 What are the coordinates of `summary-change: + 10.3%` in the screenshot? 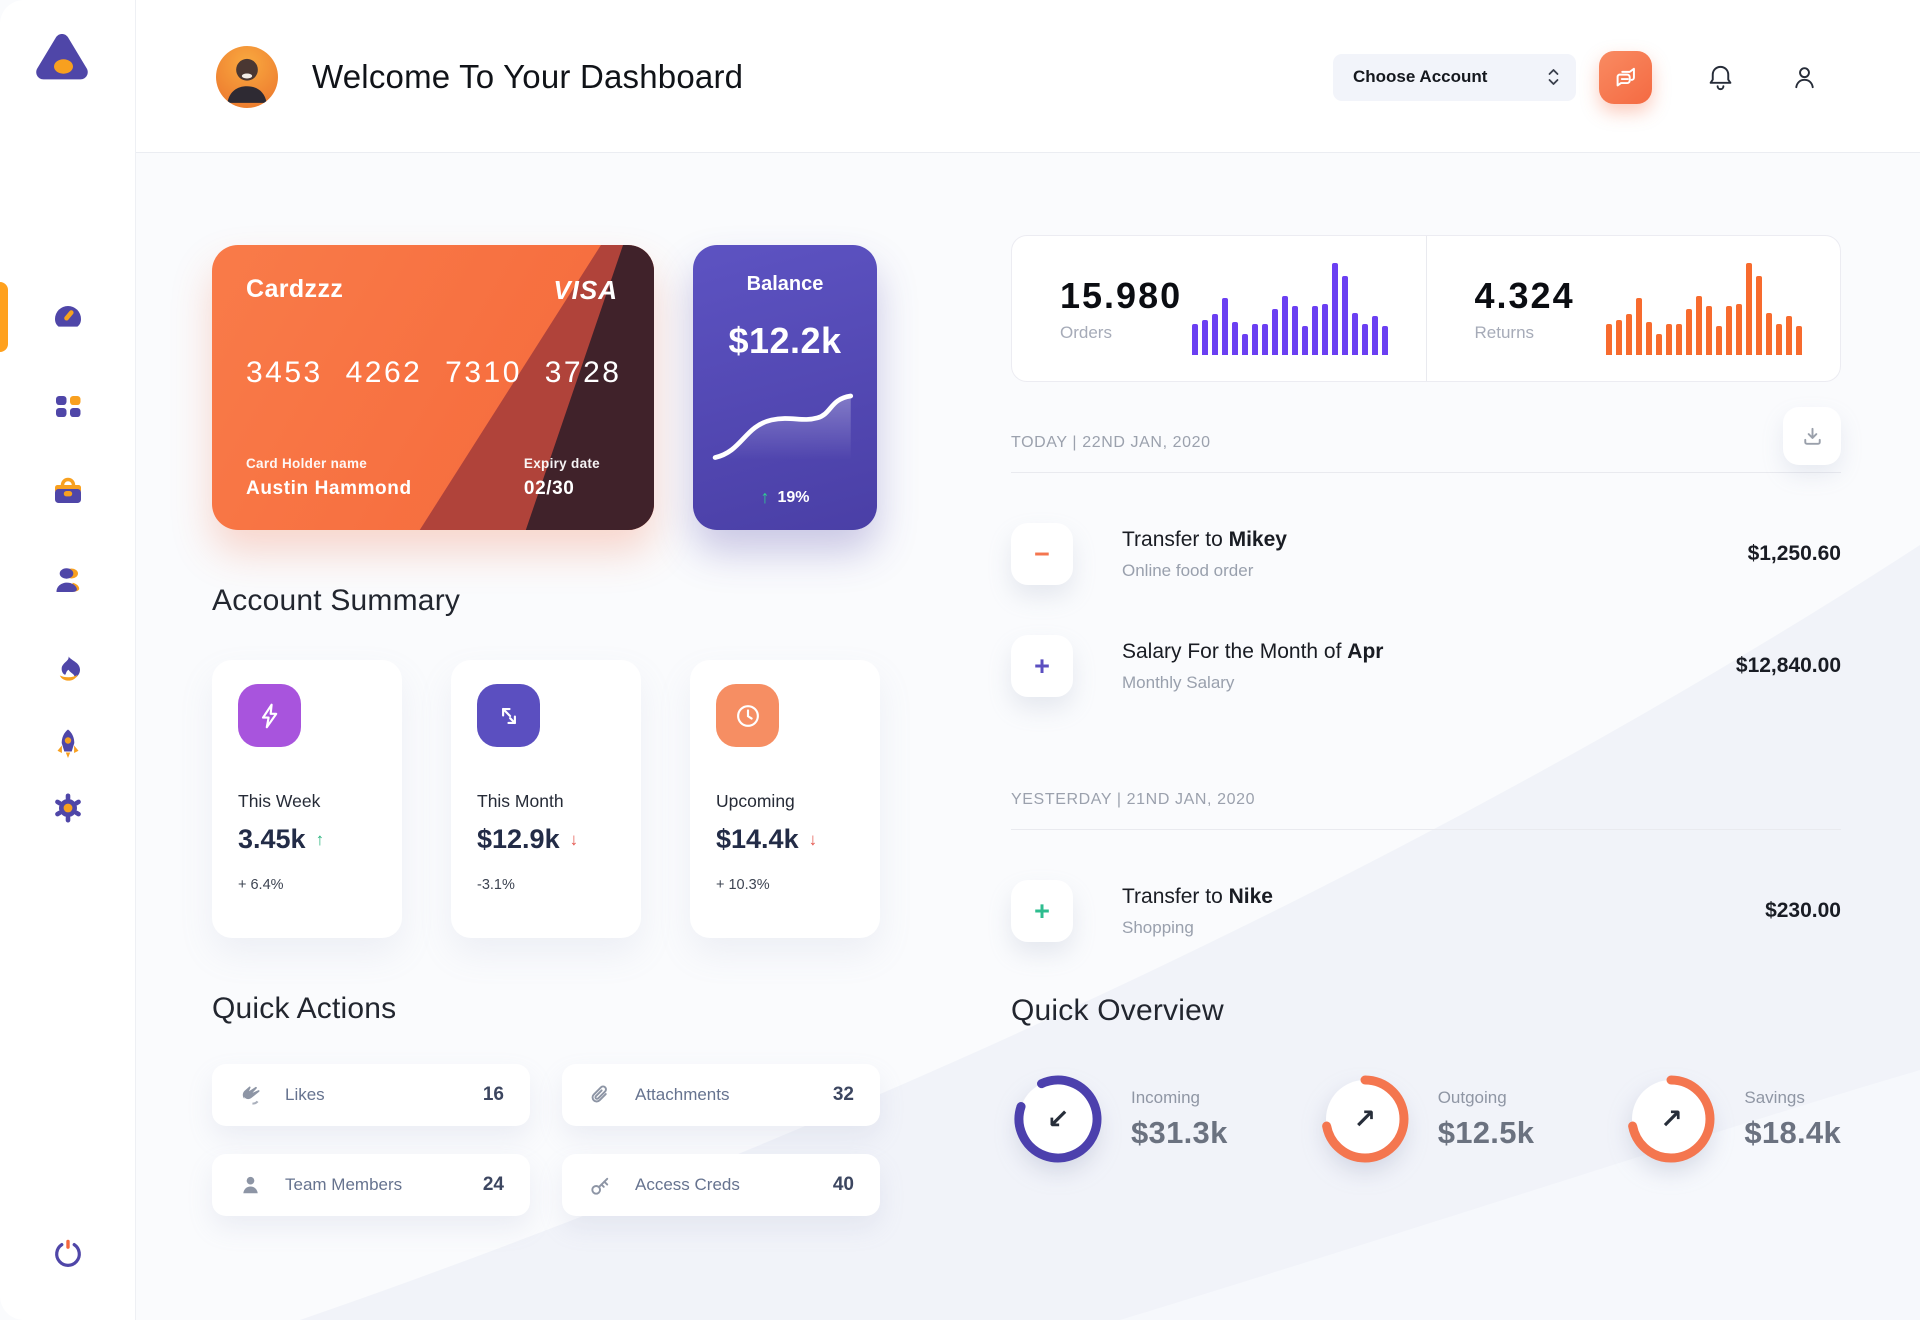 It's located at (743, 885).